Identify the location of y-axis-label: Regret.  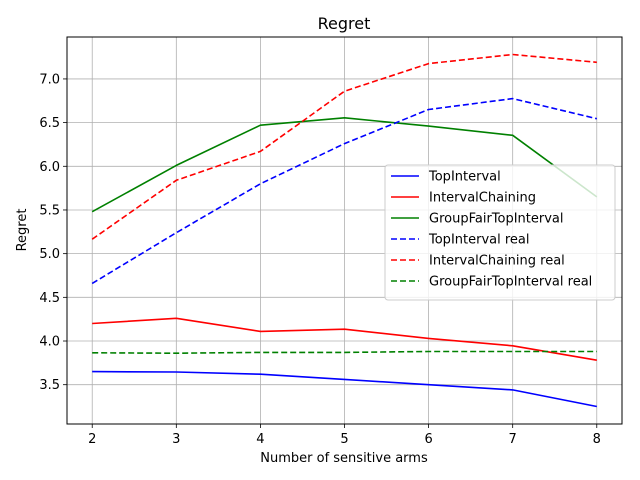
(22, 230).